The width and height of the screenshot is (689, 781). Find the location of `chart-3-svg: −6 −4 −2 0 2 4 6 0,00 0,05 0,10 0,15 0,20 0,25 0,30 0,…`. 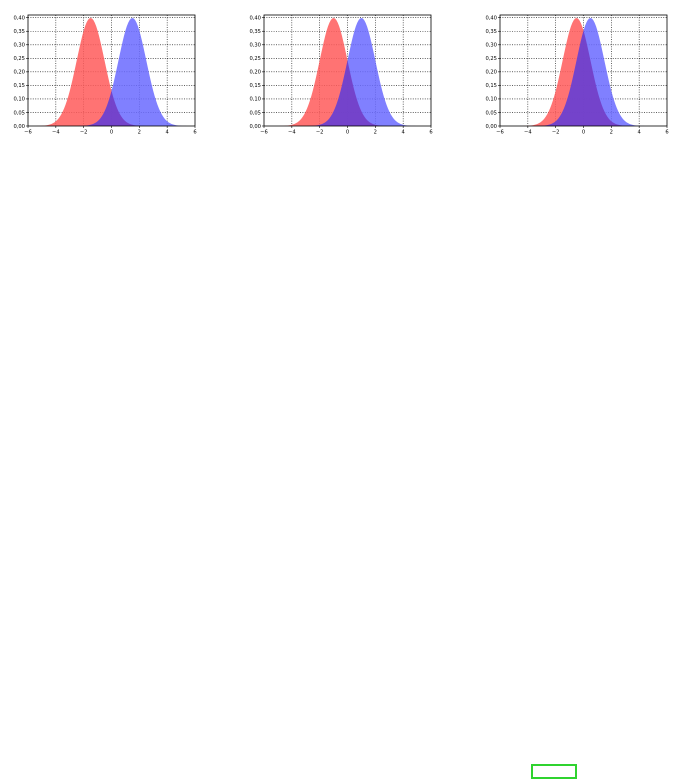

chart-3-svg: −6 −4 −2 0 2 4 6 0,00 0,05 0,10 0,15 0,20 0,25 0,30 0,… is located at coordinates (577, 75).